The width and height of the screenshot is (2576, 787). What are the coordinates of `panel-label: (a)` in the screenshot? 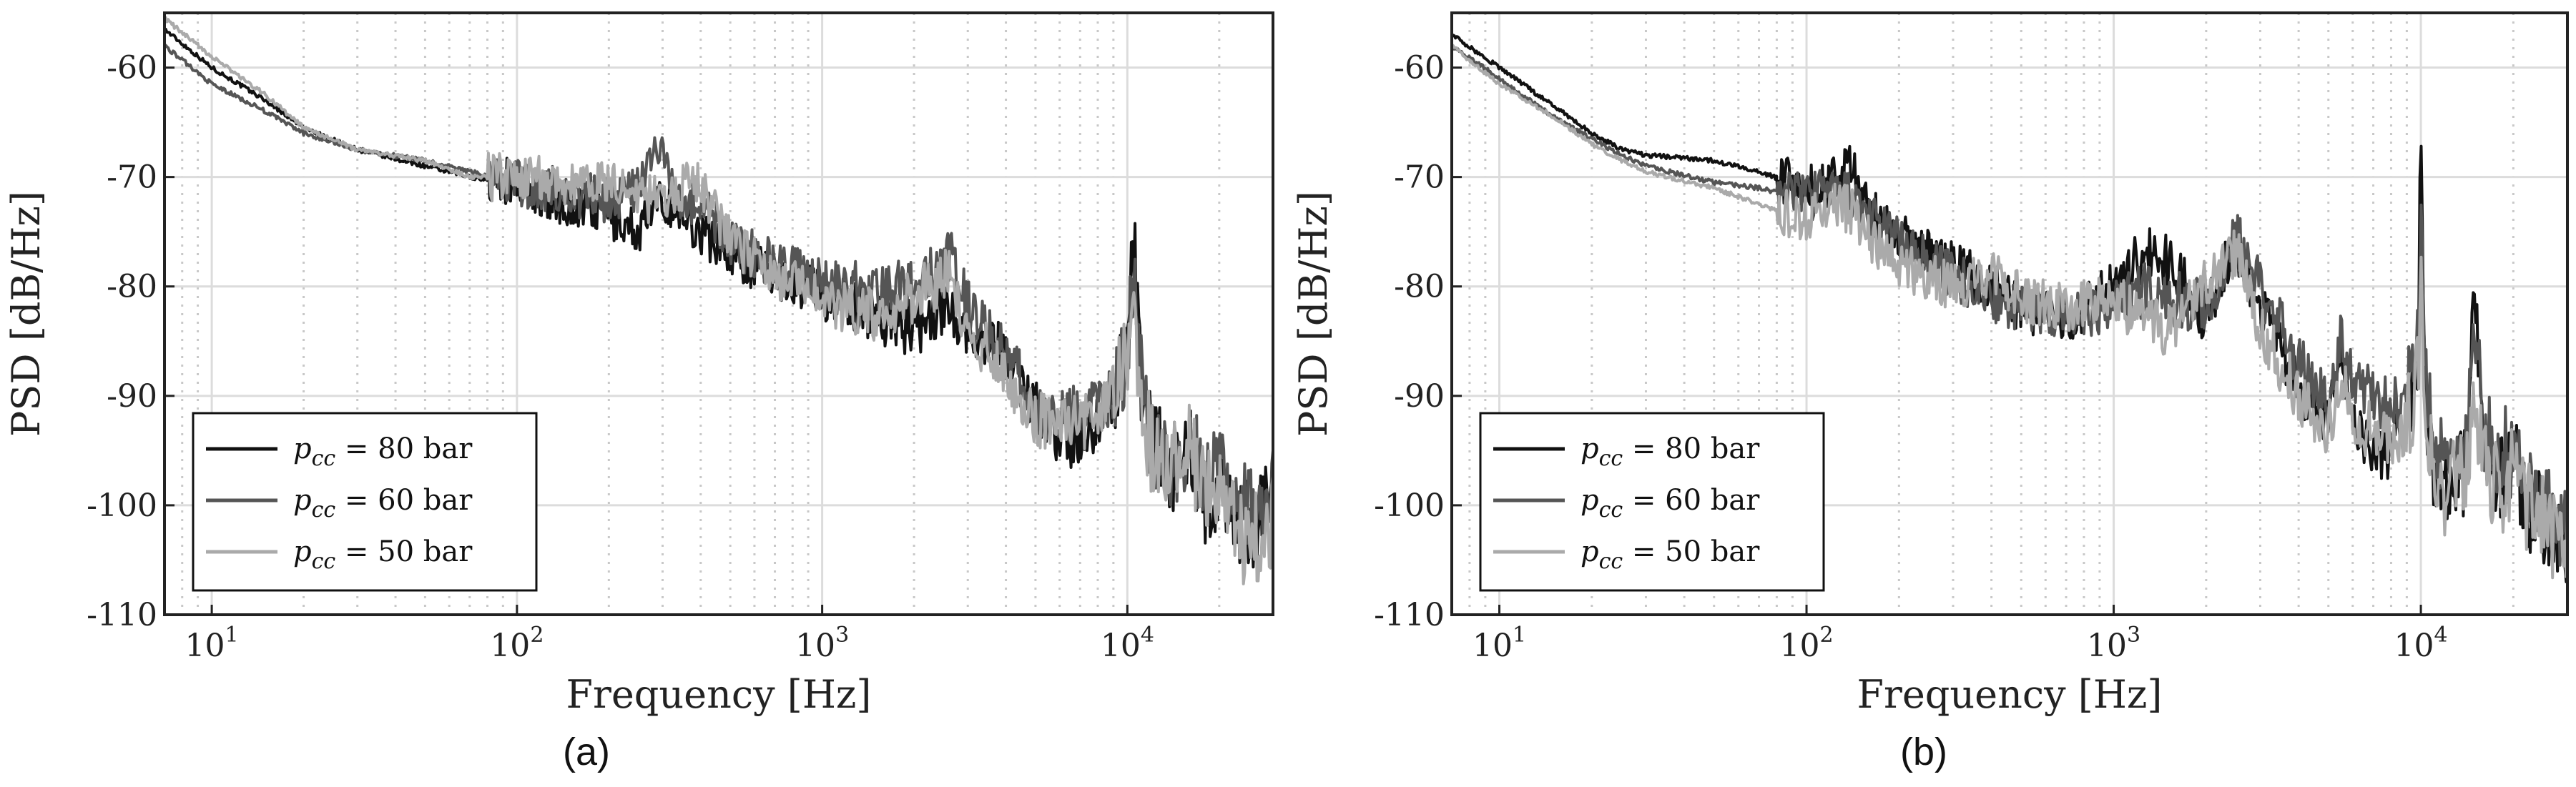 It's located at (587, 752).